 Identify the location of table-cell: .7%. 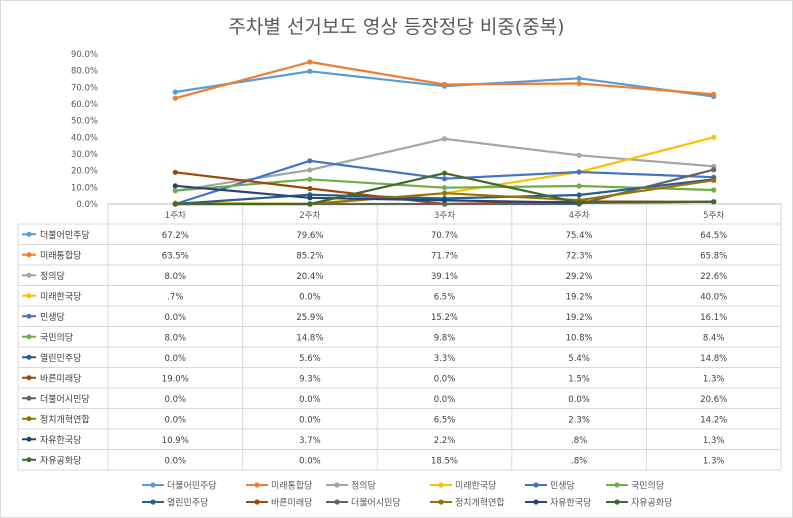
(175, 297).